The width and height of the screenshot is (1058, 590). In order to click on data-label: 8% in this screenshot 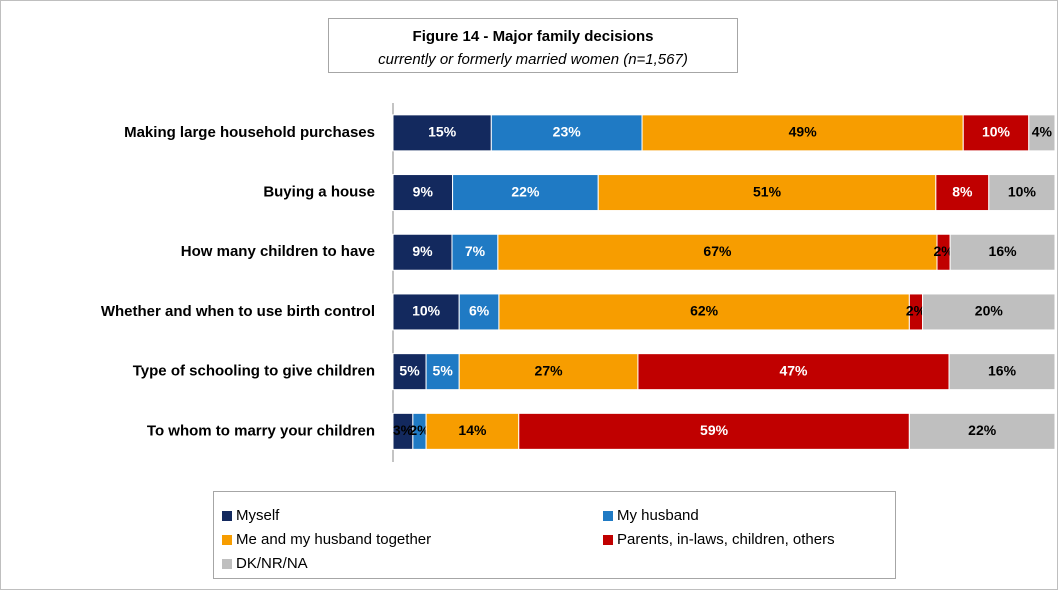, I will do `click(962, 191)`.